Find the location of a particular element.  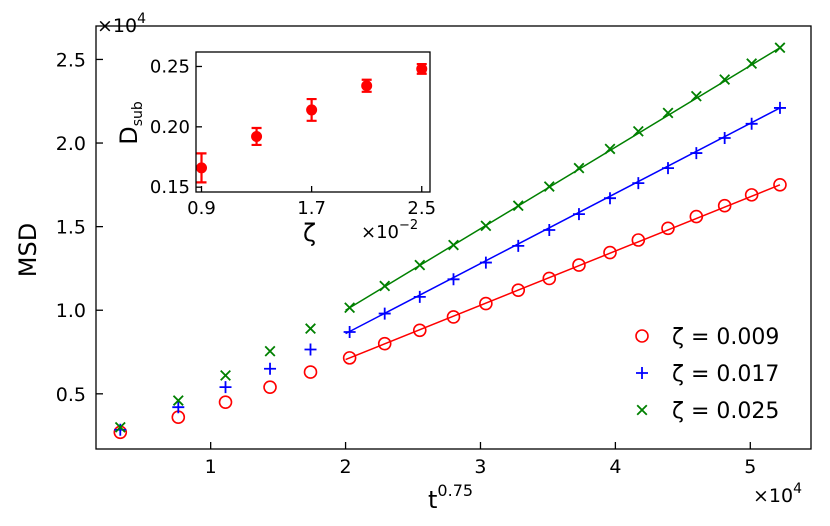

x-axis-multiplier: ×10⁴ is located at coordinates (777, 494).